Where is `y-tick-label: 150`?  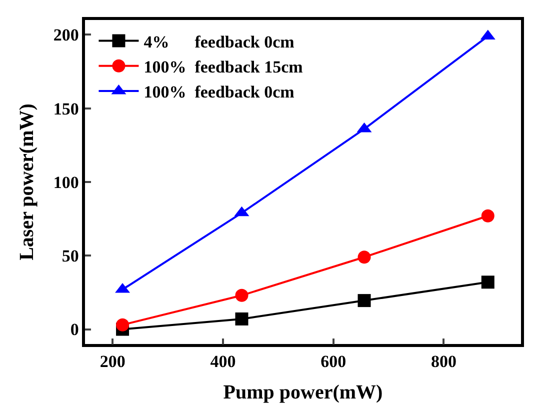 y-tick-label: 150 is located at coordinates (66, 108).